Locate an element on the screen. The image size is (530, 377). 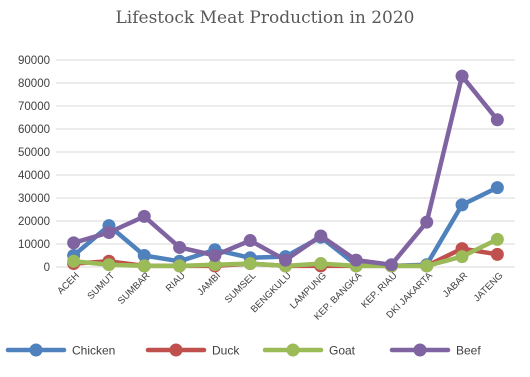
y-tick-label: 80000 is located at coordinates (34, 84).